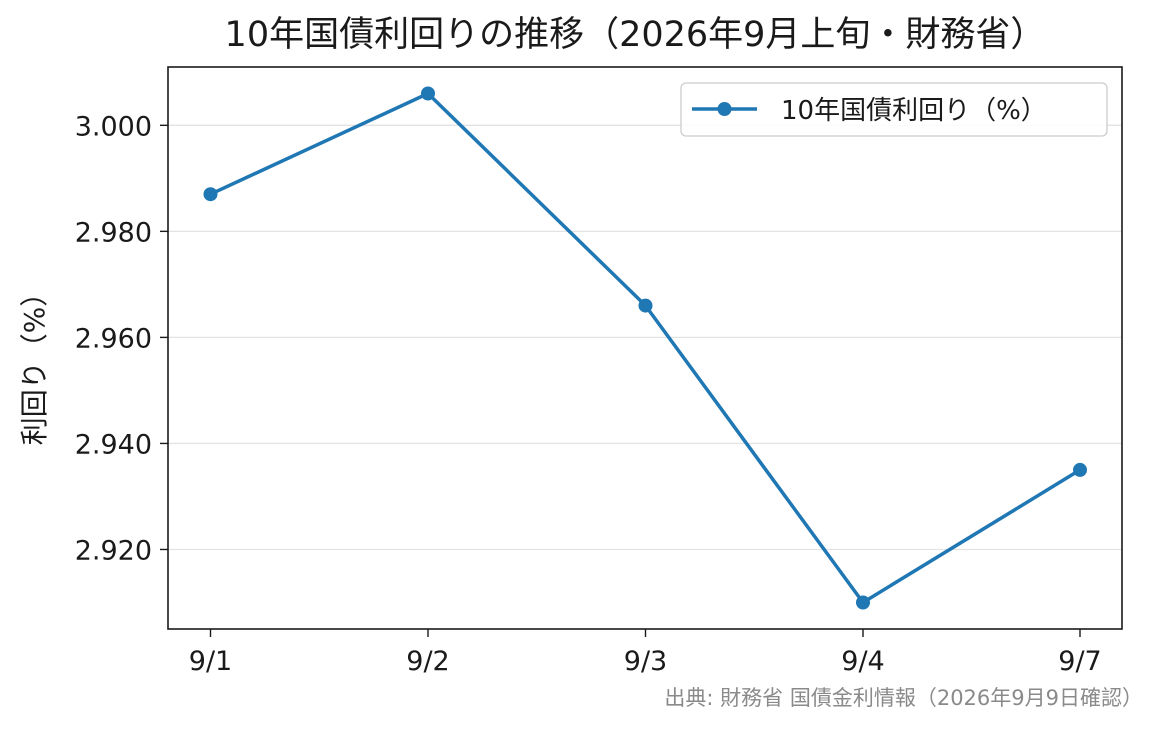 Image resolution: width=1165 pixels, height=729 pixels. I want to click on y-tick-label: 2.980, so click(113, 232).